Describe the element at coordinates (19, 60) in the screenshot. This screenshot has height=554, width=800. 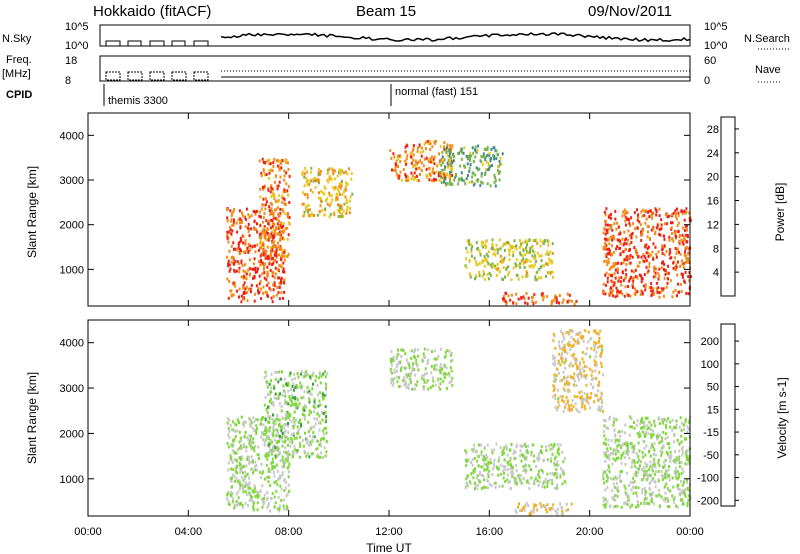
I see `freq-label: Freq.` at that location.